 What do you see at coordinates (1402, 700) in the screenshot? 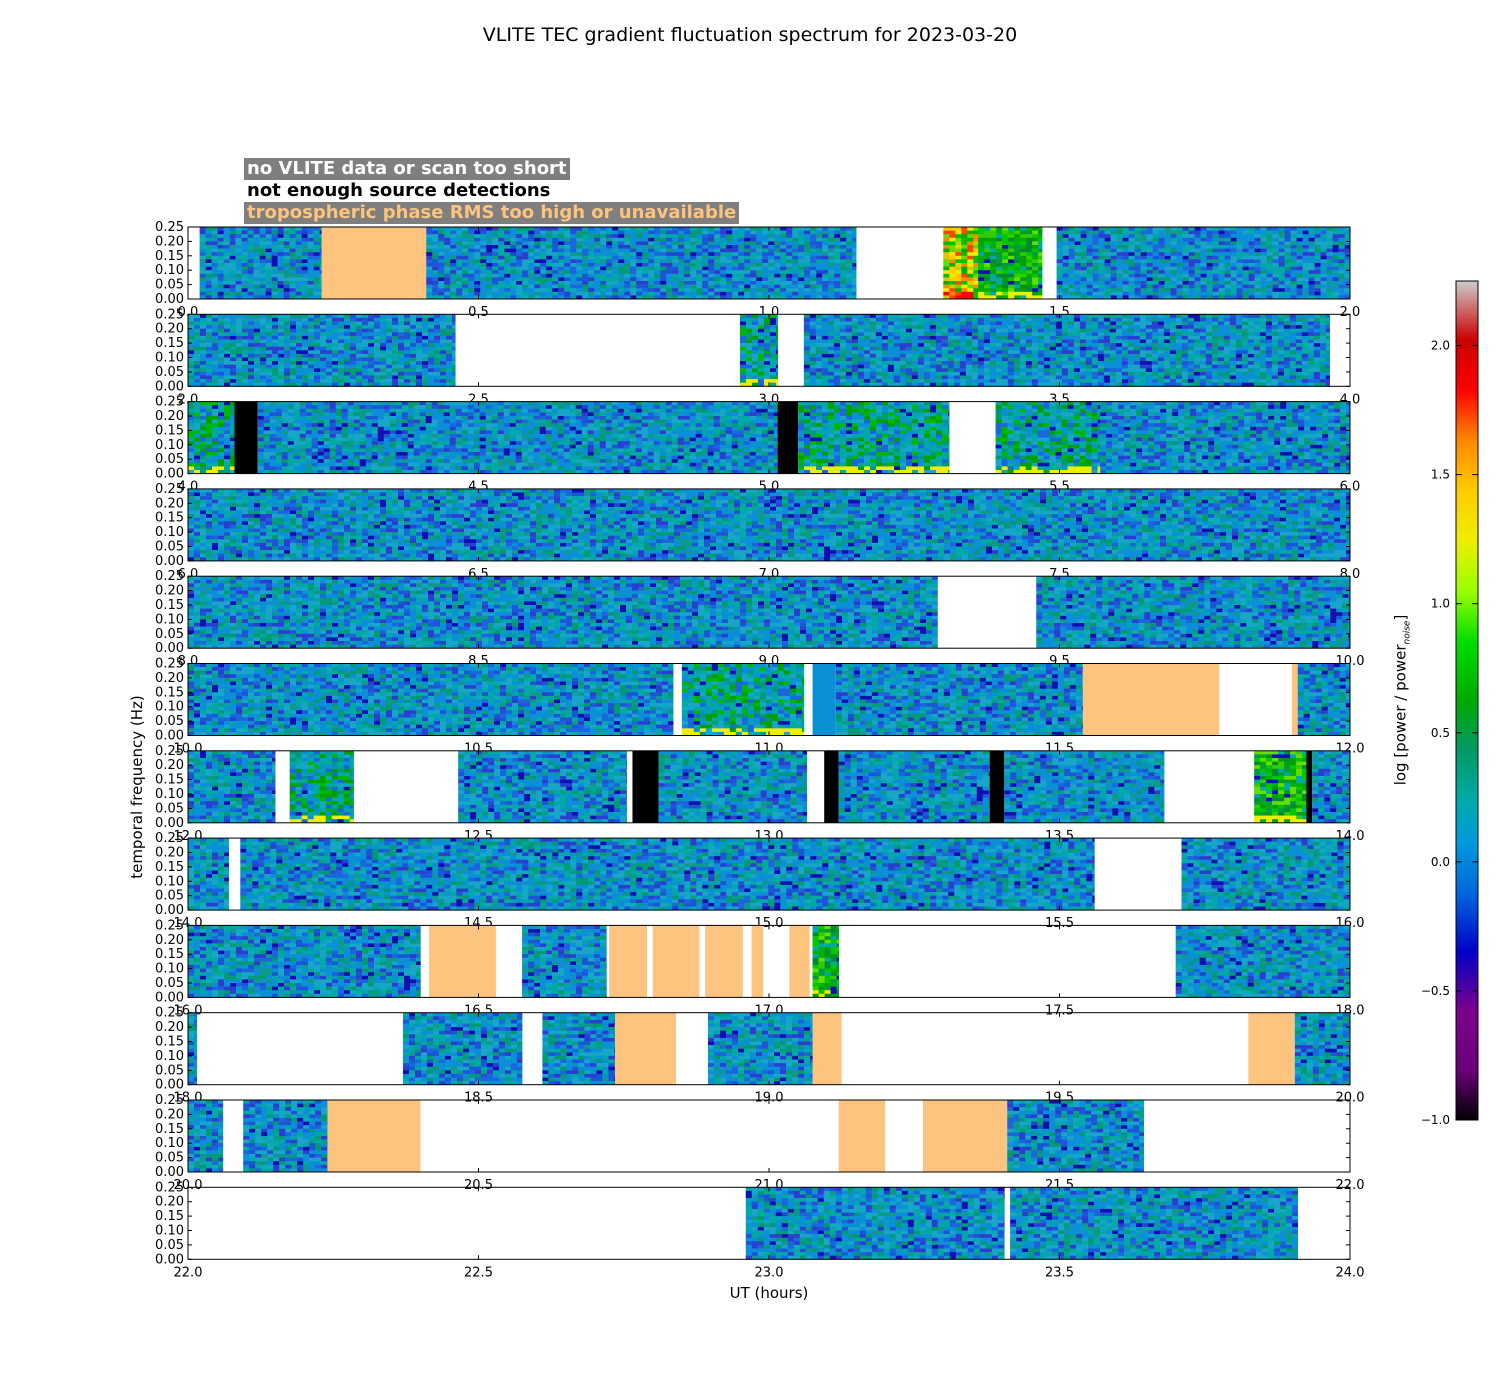
I see `colorbar-label: log [power / powernoise]` at bounding box center [1402, 700].